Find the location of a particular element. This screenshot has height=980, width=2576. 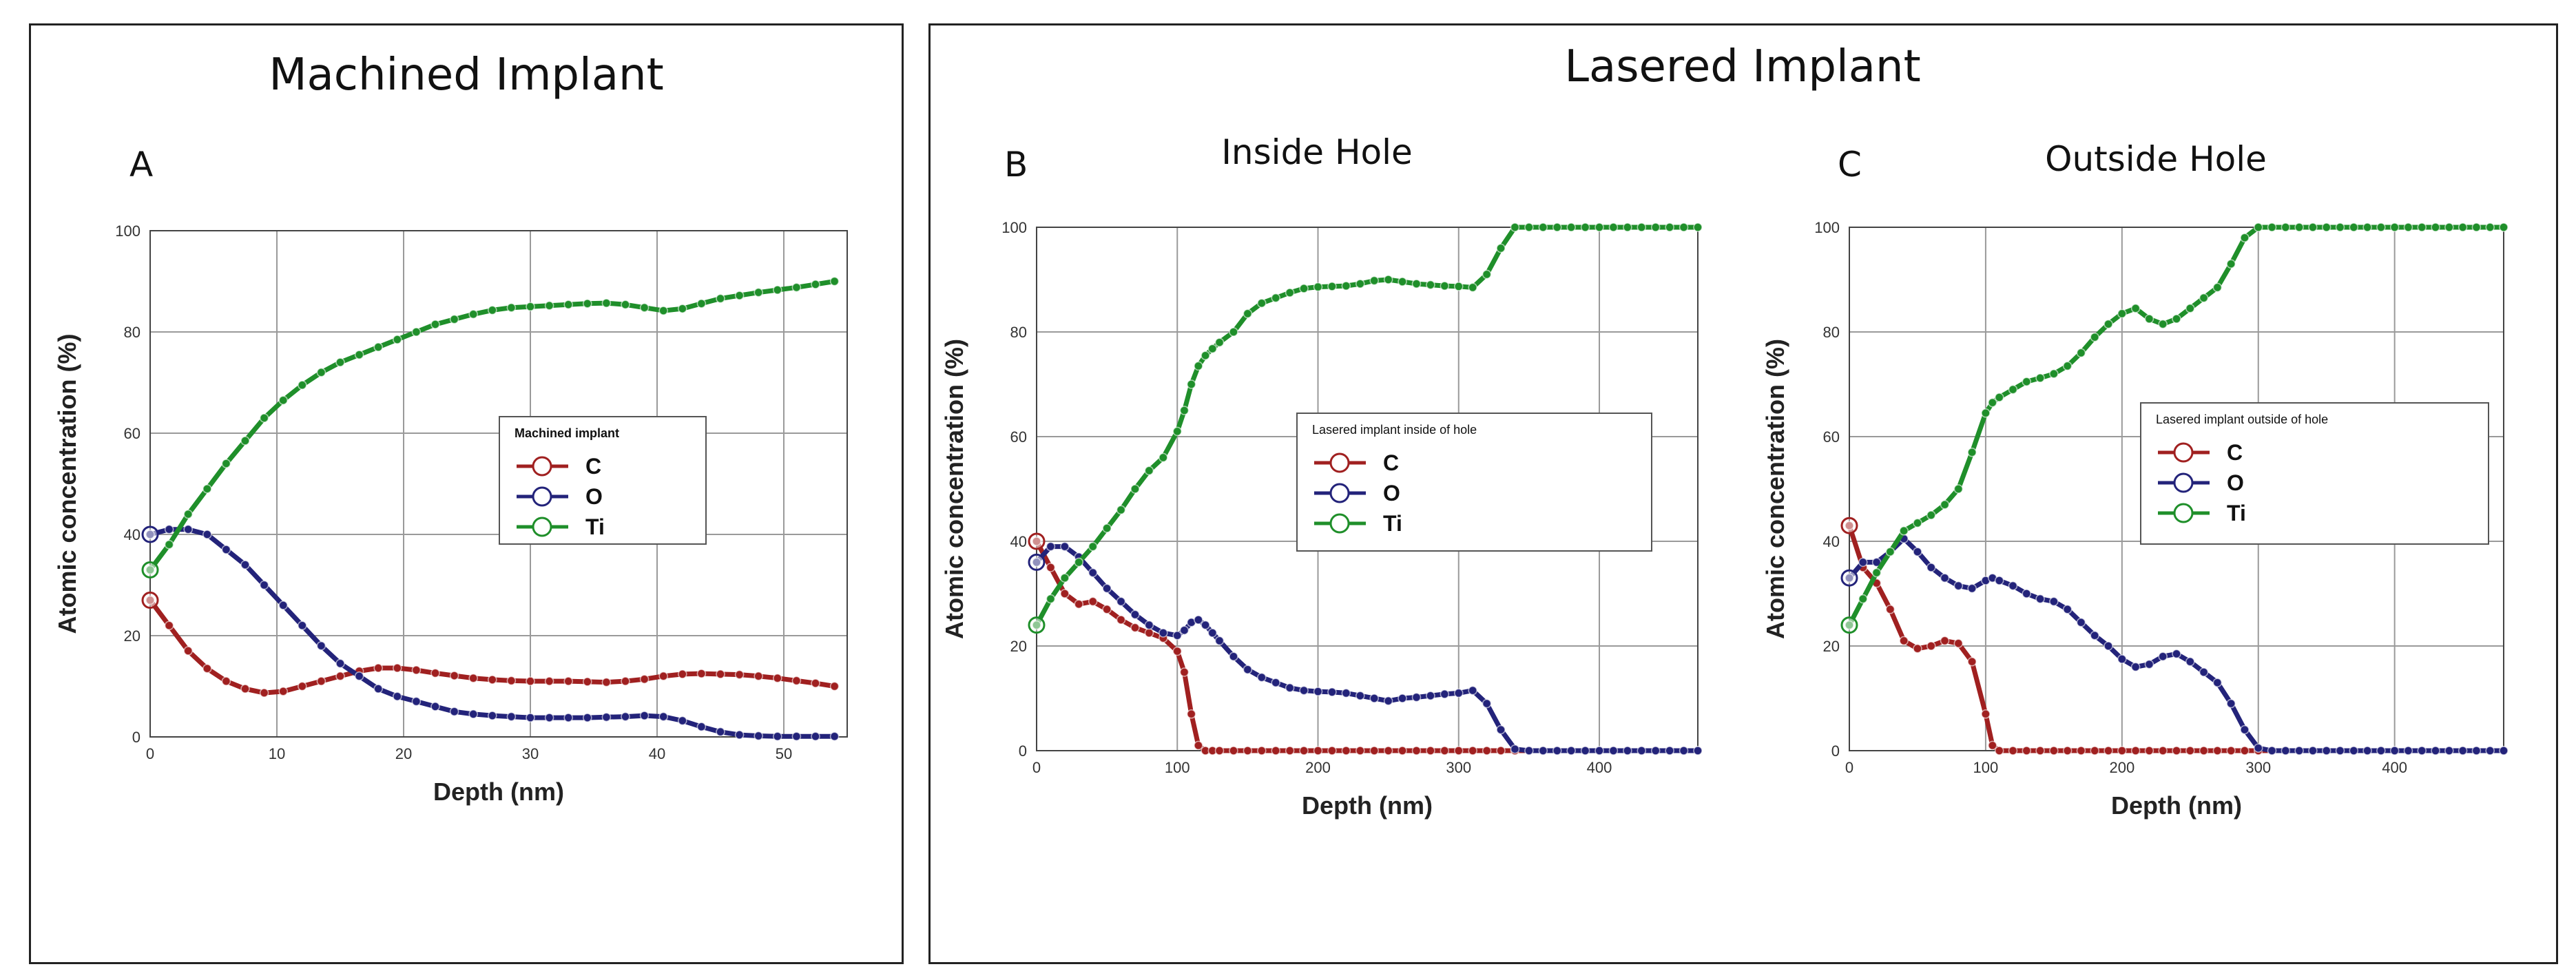

series-start-marker-c is located at coordinates (1849, 525).